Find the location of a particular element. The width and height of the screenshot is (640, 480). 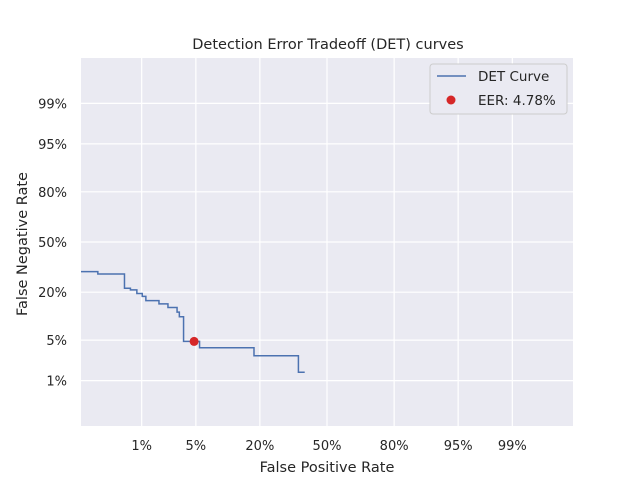

y-tick-label: 50% is located at coordinates (52, 243).